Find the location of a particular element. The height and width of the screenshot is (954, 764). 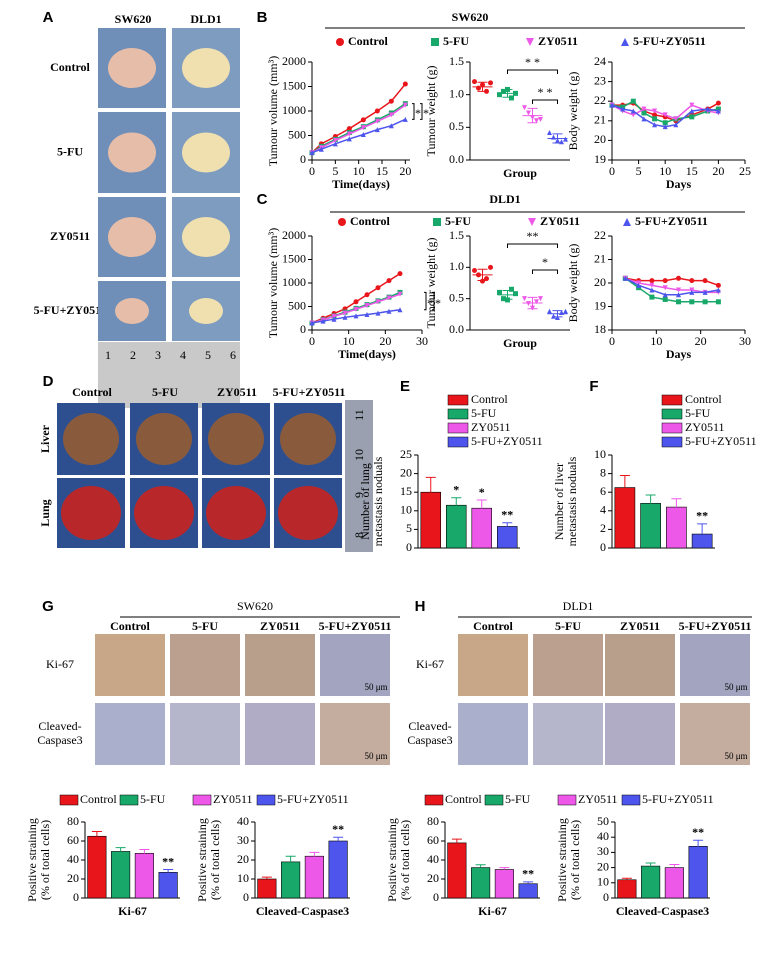

y-tick-label: 0.5 is located at coordinates (456, 126).